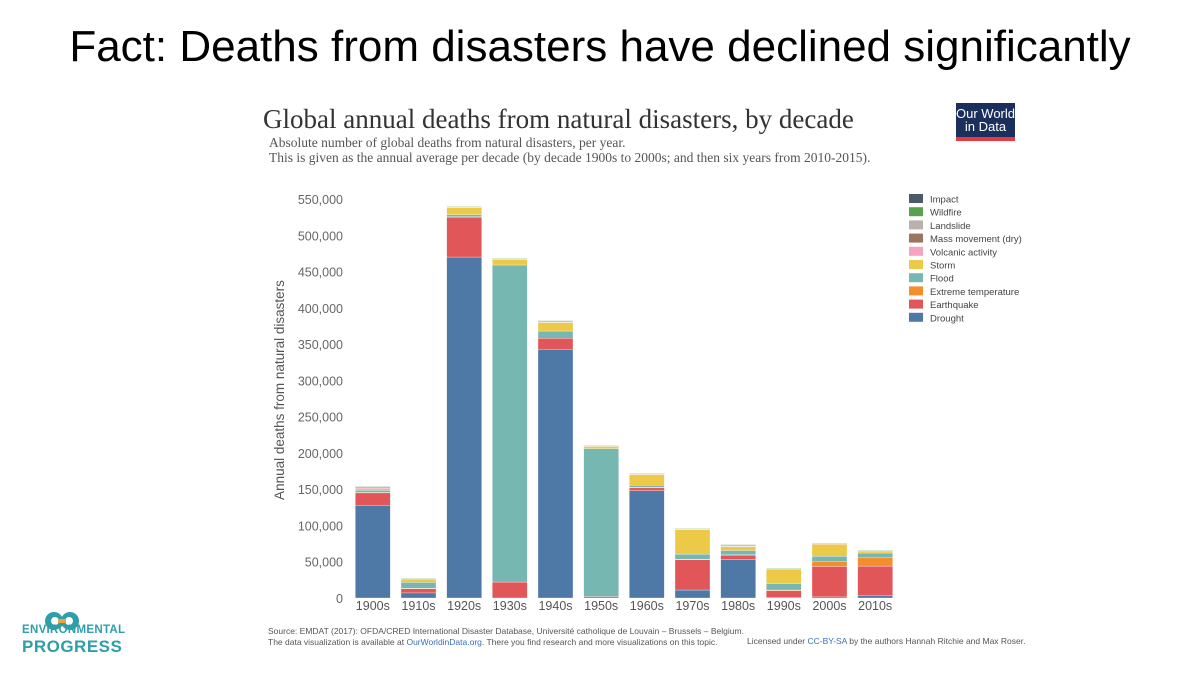  What do you see at coordinates (62, 621) in the screenshot?
I see `environmental-progress-logo-icon` at bounding box center [62, 621].